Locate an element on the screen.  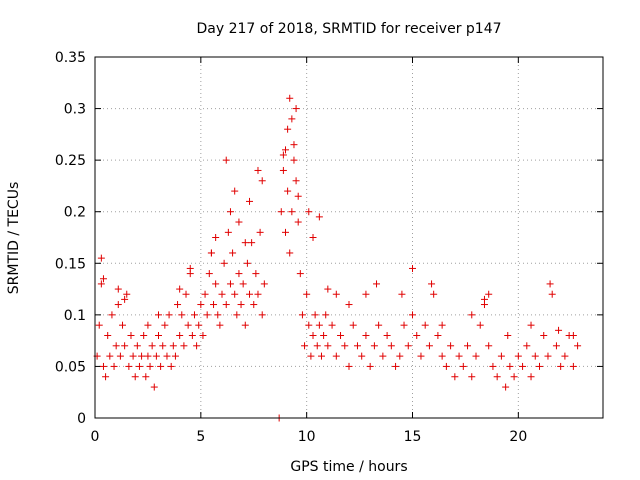
y-tick-label: 0.1 is located at coordinates (75, 316).